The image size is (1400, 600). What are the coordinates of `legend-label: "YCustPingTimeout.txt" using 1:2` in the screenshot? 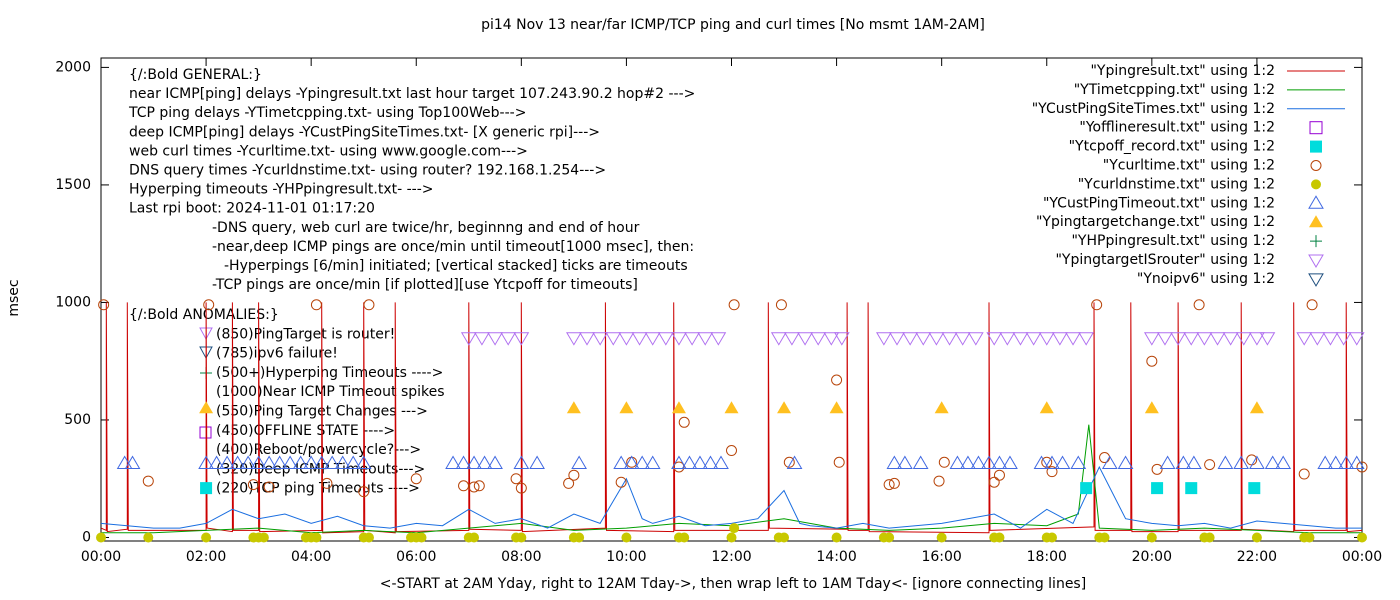 It's located at (1159, 203).